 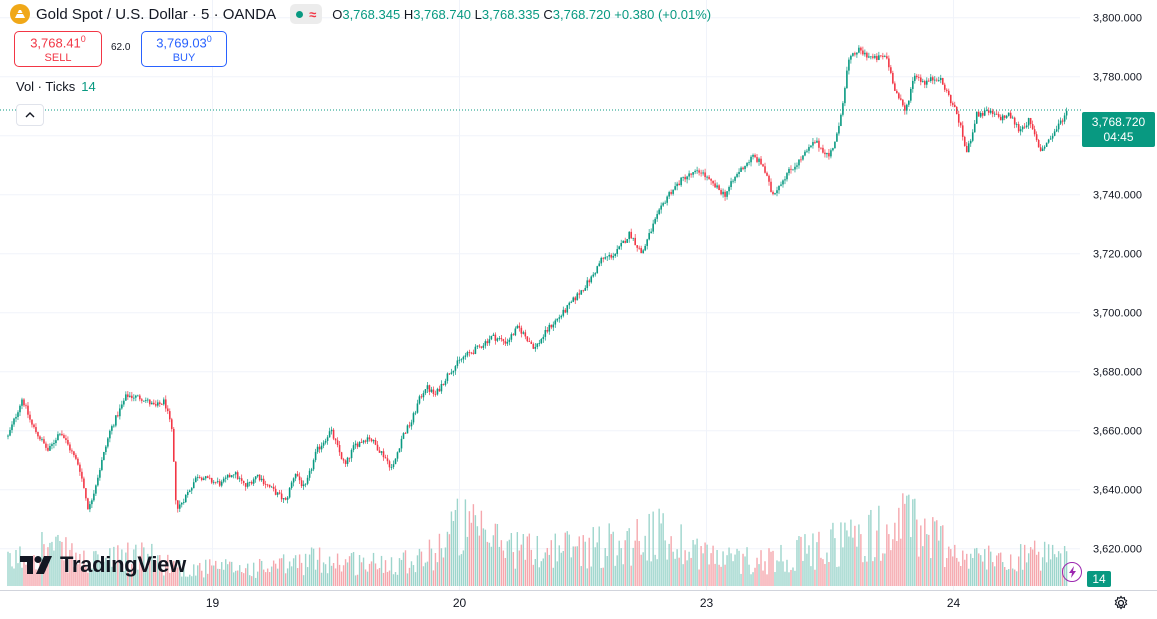 What do you see at coordinates (20, 14) in the screenshot?
I see `gold-symbol-icon` at bounding box center [20, 14].